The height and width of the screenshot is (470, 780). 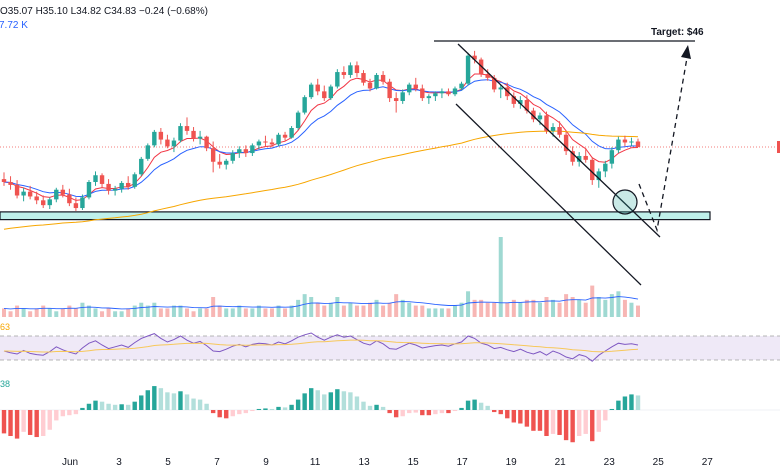 I want to click on x-tick-label: 15, so click(x=414, y=462).